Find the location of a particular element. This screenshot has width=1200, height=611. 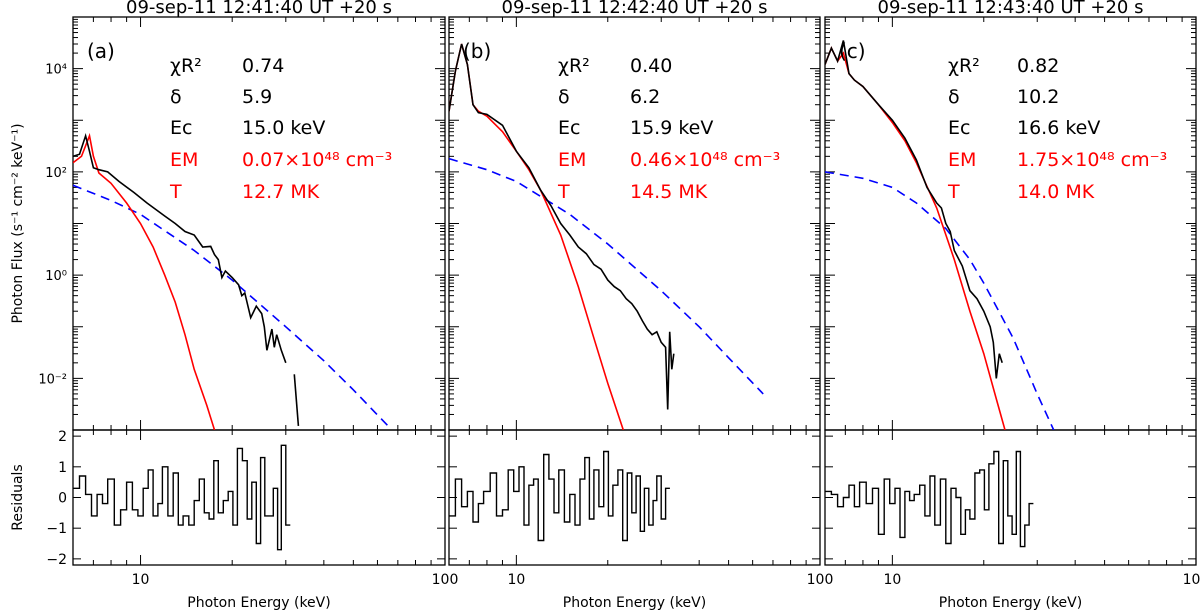

residuals-axis-label: Residuals is located at coordinates (18, 497).